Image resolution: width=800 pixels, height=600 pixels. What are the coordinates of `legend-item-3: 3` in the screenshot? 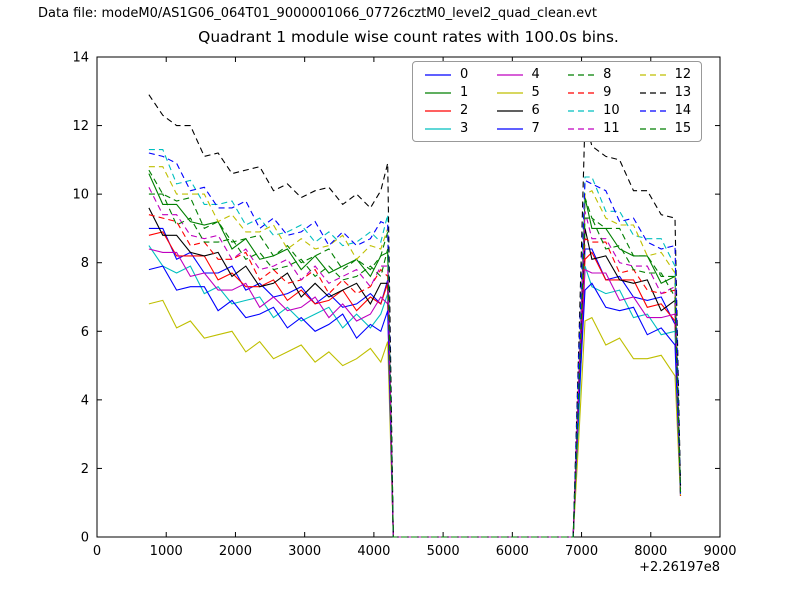 It's located at (450, 128).